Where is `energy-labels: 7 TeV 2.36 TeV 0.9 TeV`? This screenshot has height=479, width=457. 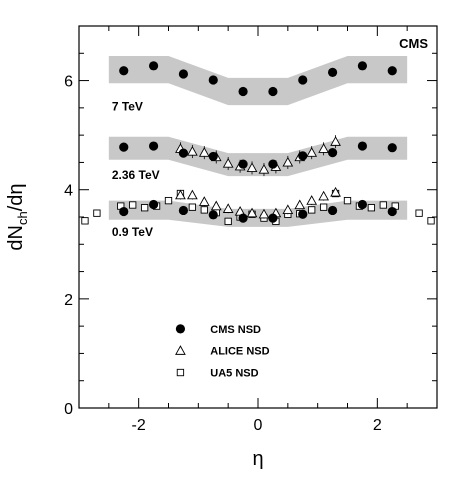
energy-labels: 7 TeV 2.36 TeV 0.9 TeV is located at coordinates (136, 170).